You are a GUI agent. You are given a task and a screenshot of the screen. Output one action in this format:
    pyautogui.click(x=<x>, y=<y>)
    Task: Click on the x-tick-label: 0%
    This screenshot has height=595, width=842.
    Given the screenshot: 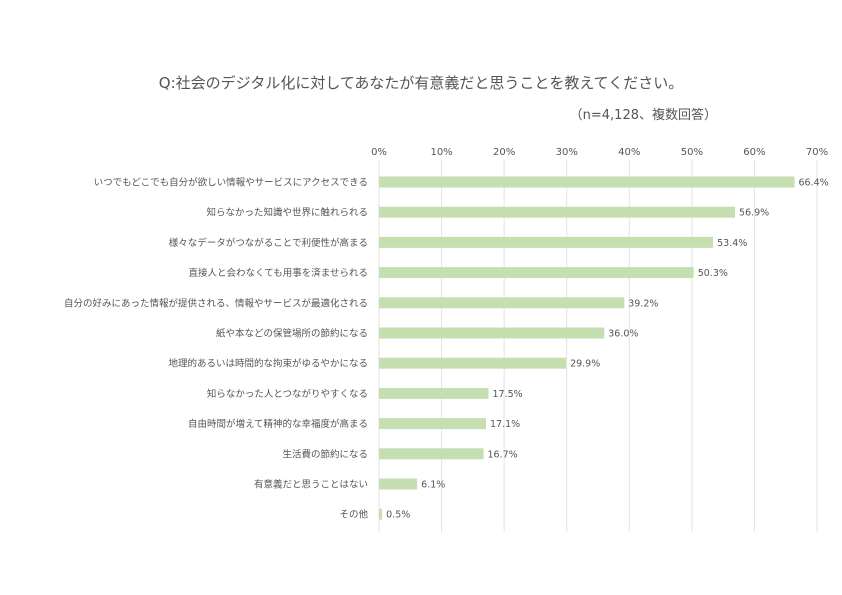 What is the action you would take?
    pyautogui.click(x=379, y=152)
    